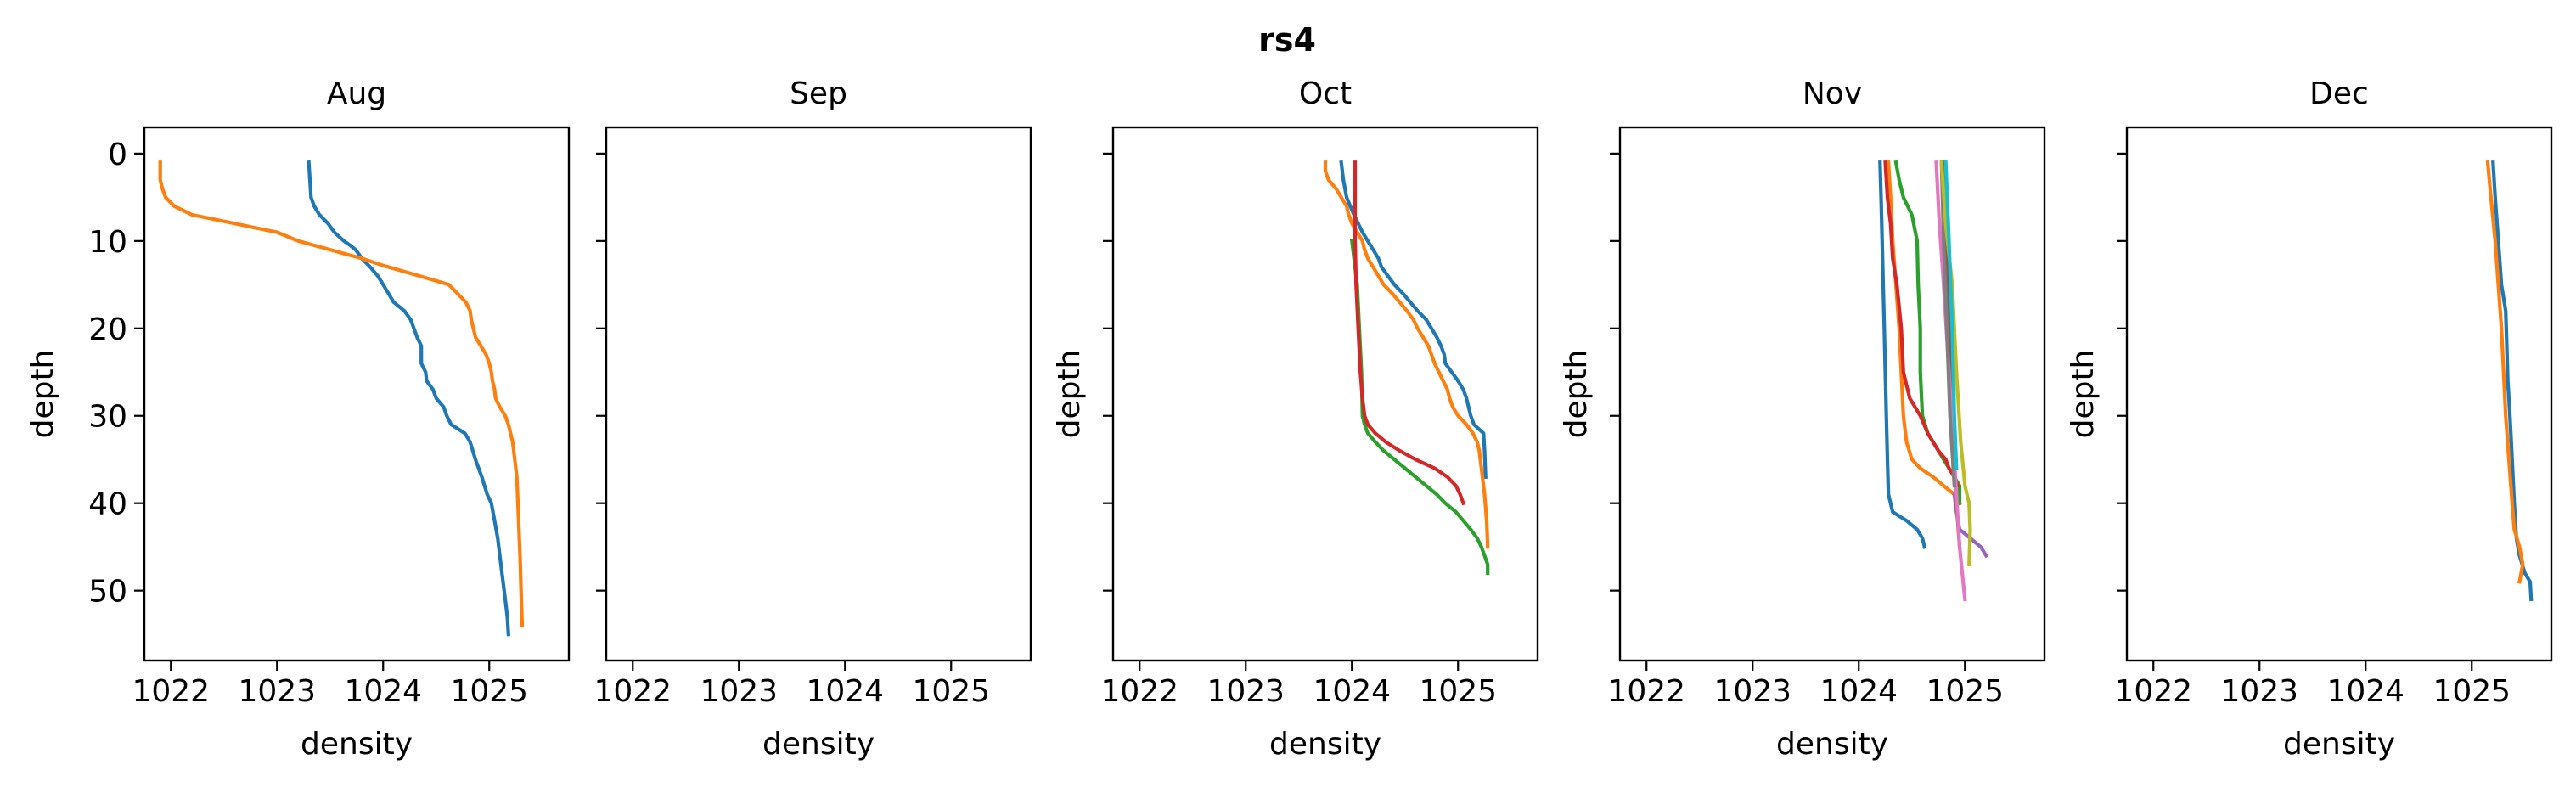 This screenshot has width=2576, height=793. Describe the element at coordinates (107, 242) in the screenshot. I see `y-tick-label: 10` at that location.